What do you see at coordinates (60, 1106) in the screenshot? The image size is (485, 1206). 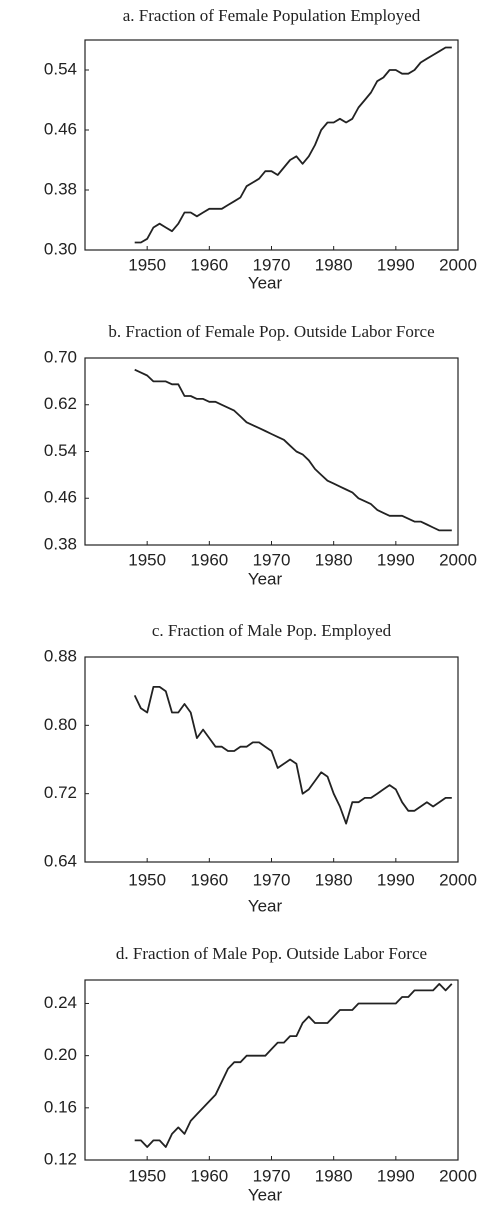 I see `y-tick-label: 0.16` at bounding box center [60, 1106].